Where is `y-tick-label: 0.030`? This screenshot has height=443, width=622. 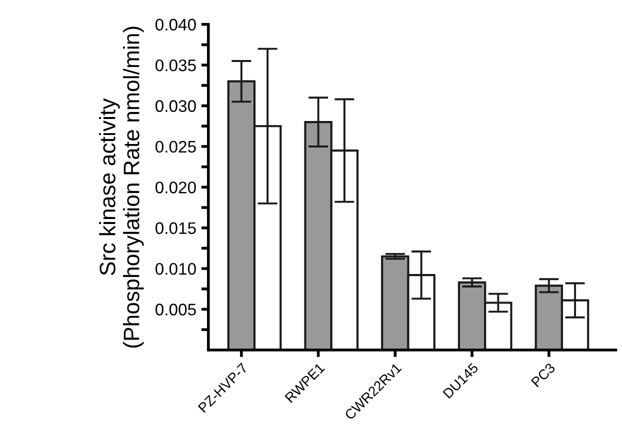 y-tick-label: 0.030 is located at coordinates (176, 106).